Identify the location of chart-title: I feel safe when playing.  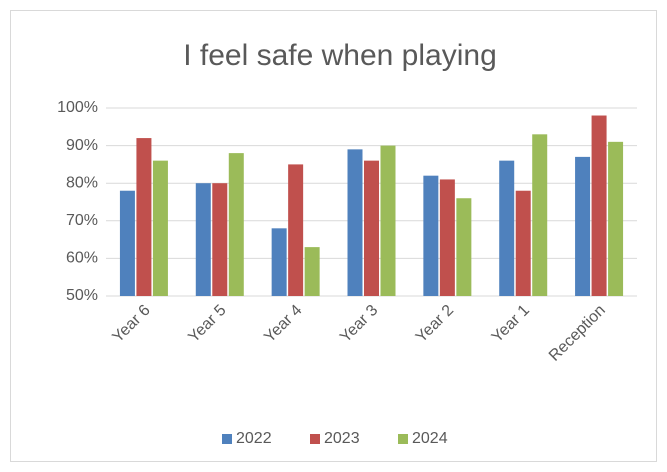
(340, 55).